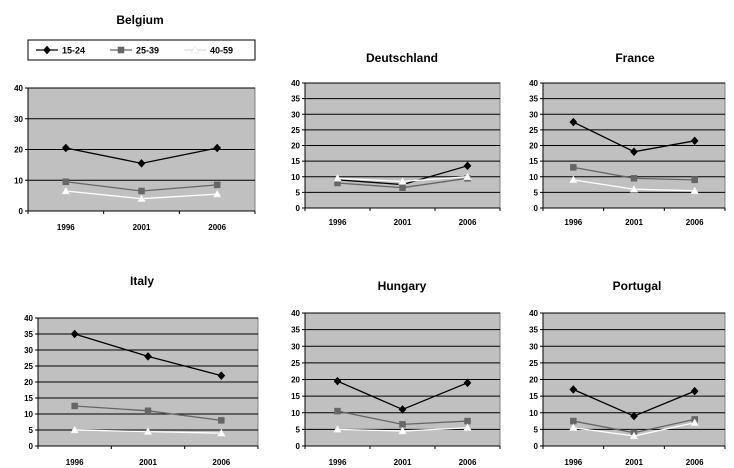 This screenshot has height=468, width=734. What do you see at coordinates (141, 370) in the screenshot?
I see `chart-italy: Italy 0 5 10 15 20 25 30 35 40 1996 2001 2006` at bounding box center [141, 370].